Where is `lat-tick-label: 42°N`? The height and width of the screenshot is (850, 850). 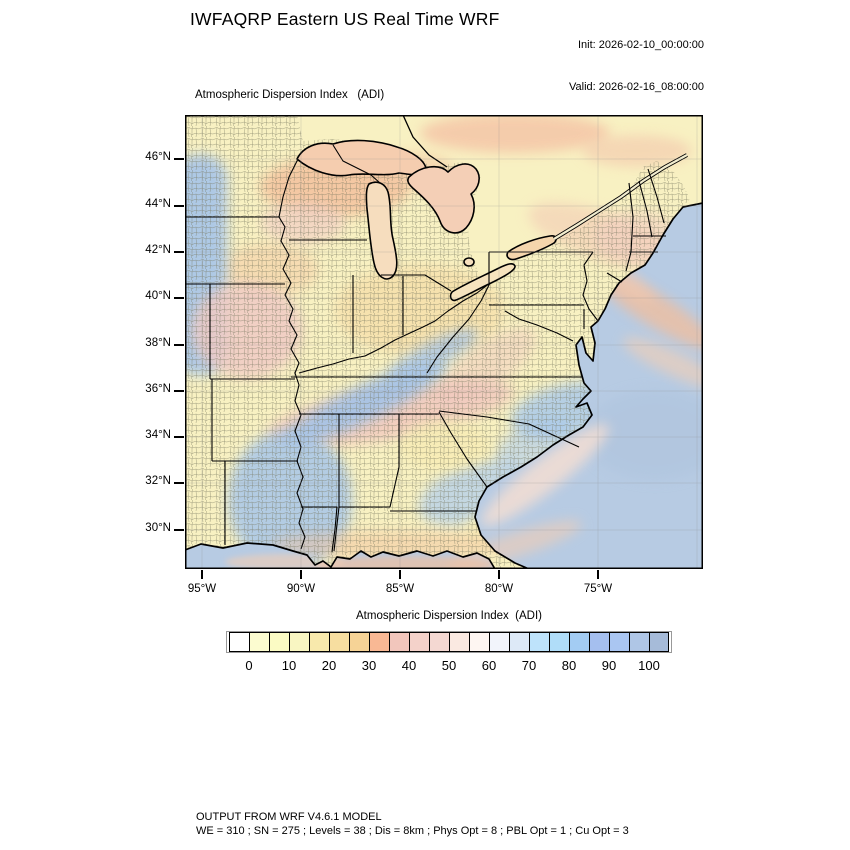
lat-tick-label: 42°N is located at coordinates (158, 250).